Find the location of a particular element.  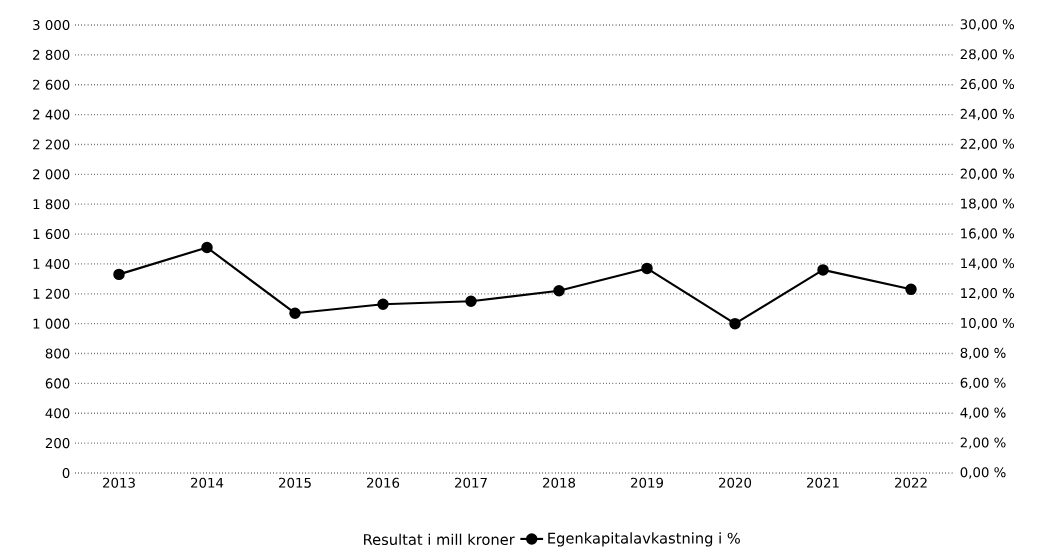

x-tick-label: 2014 is located at coordinates (207, 482).